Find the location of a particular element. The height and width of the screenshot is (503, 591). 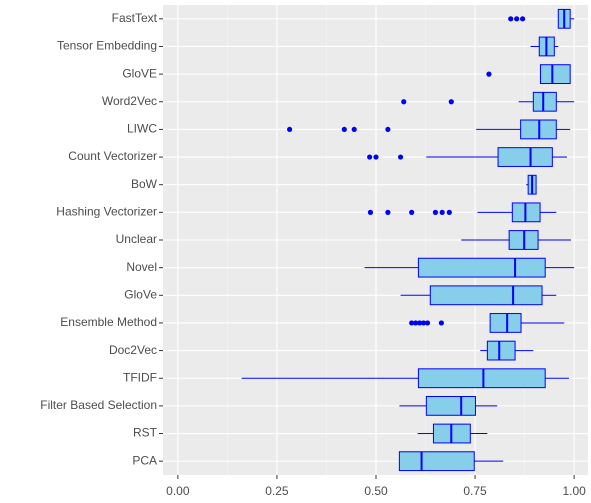

y-tick-label: BoW is located at coordinates (144, 184).